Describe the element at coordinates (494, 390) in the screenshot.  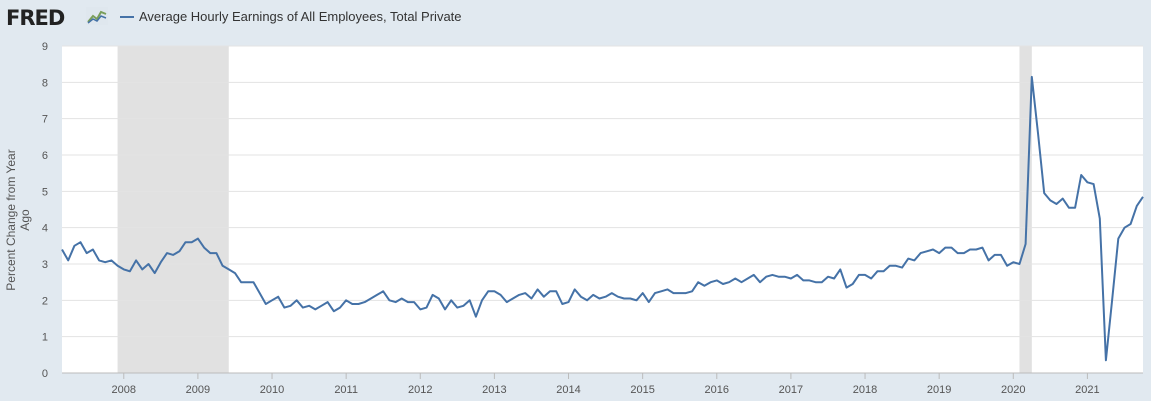
I see `x-tick-label: 2013` at that location.